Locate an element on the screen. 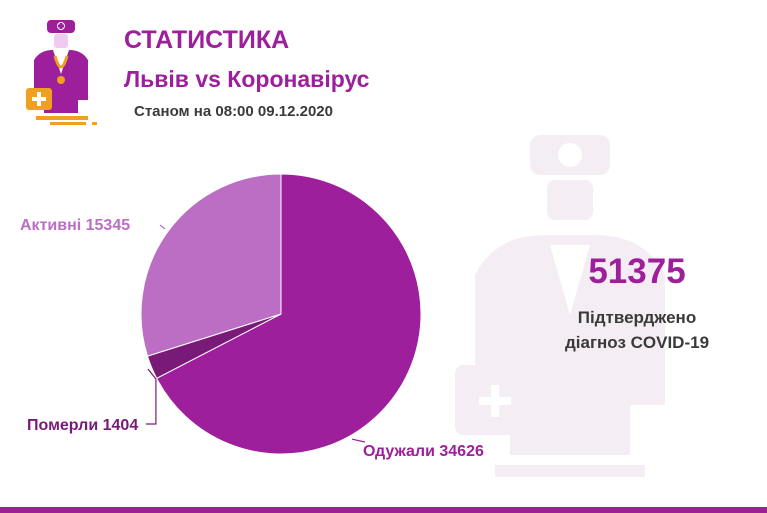 The image size is (767, 513). bottom-bar is located at coordinates (383, 510).